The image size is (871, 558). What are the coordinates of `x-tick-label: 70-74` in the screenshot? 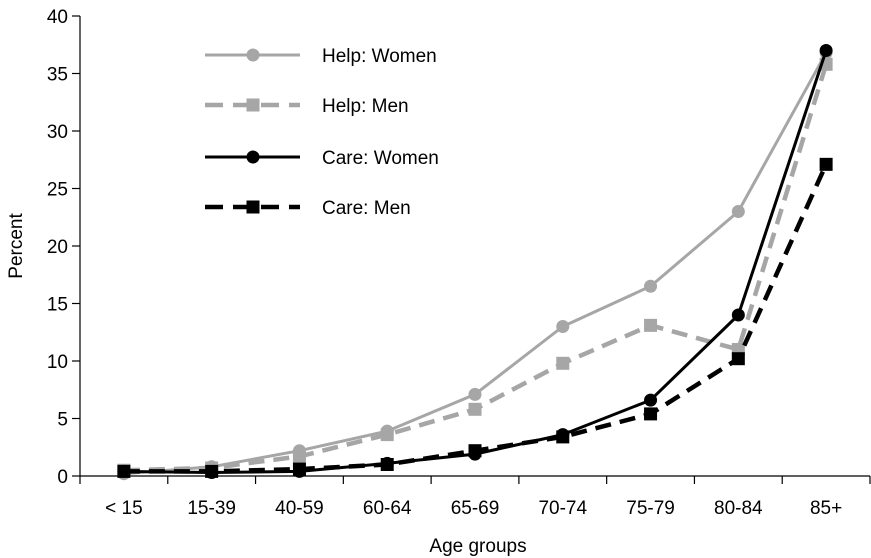 It's located at (562, 508).